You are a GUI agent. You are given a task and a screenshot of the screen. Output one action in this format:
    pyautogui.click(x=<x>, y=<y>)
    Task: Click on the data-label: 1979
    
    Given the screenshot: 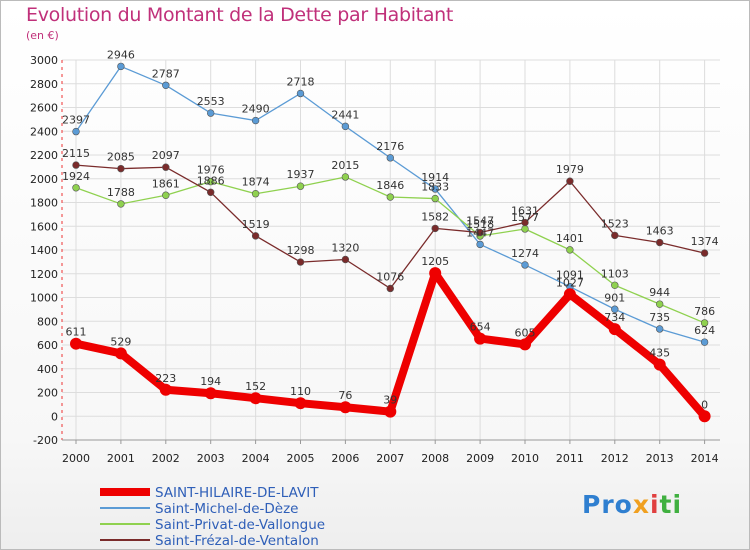 What is the action you would take?
    pyautogui.click(x=570, y=169)
    